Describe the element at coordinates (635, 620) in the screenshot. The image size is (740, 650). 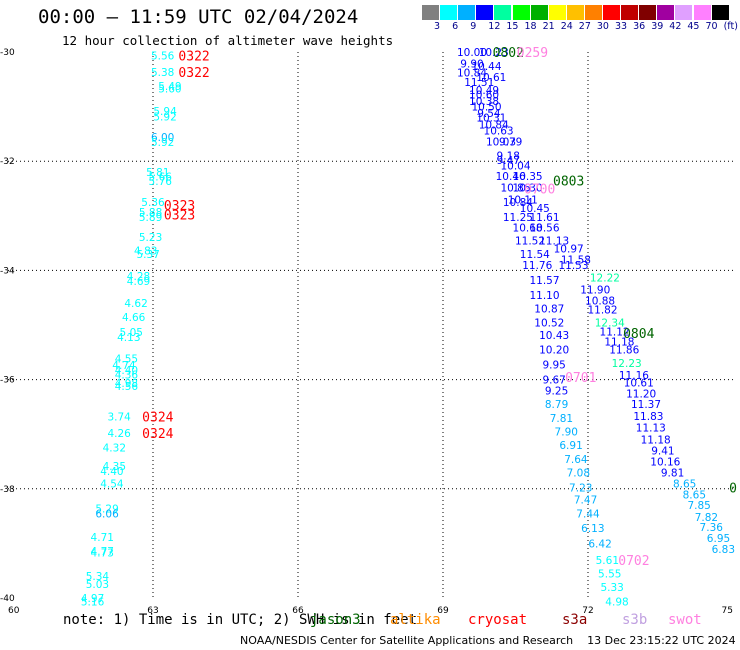
I see `satellite-key-s3b: s3b` at that location.